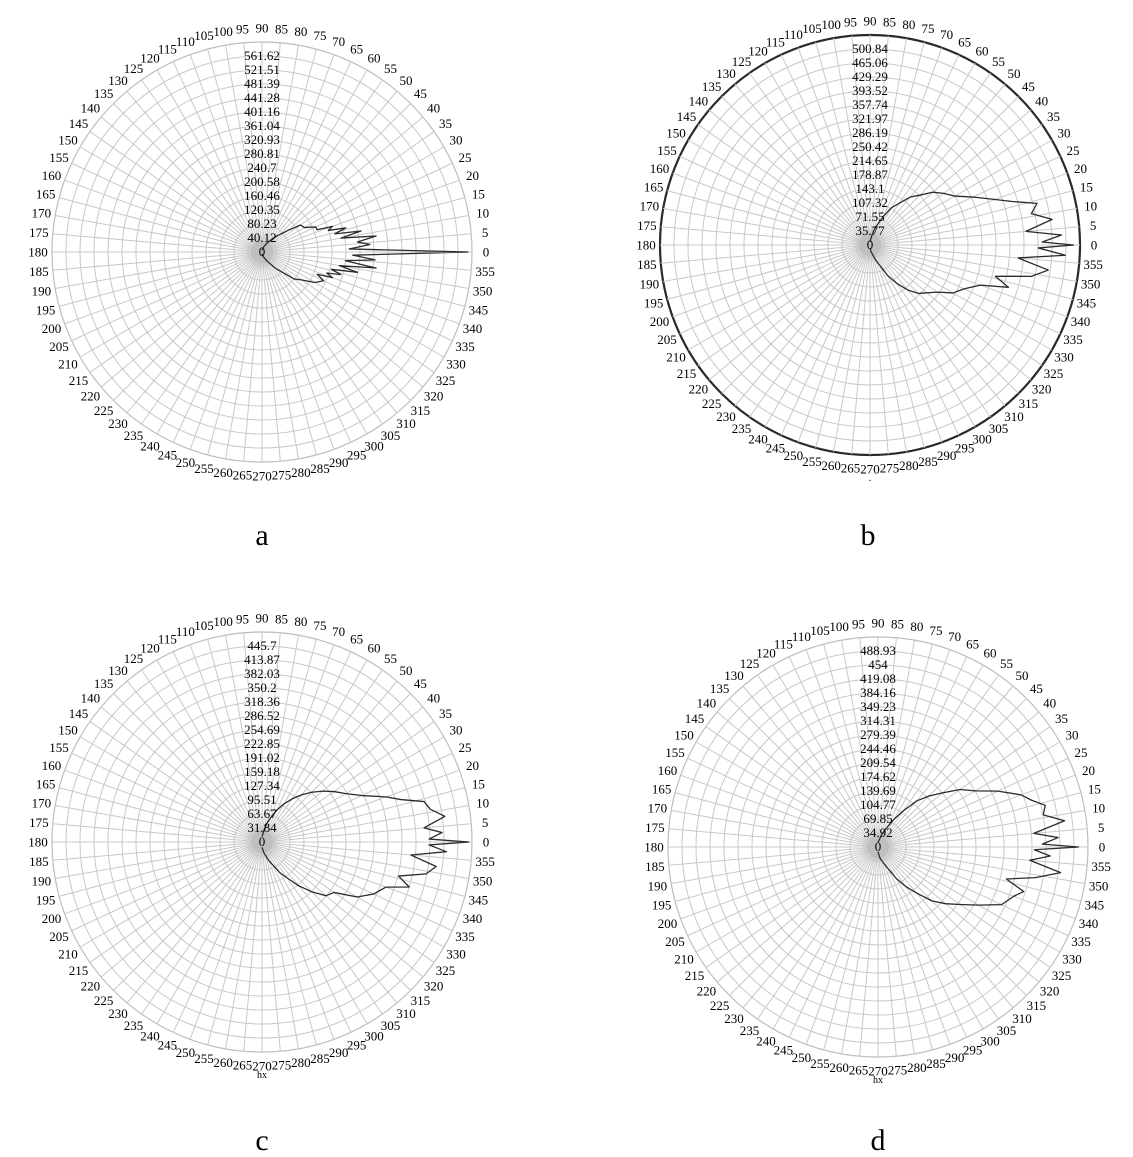 Image resolution: width=1133 pixels, height=1157 pixels. I want to click on angle-tick-label: 20, so click(472, 175).